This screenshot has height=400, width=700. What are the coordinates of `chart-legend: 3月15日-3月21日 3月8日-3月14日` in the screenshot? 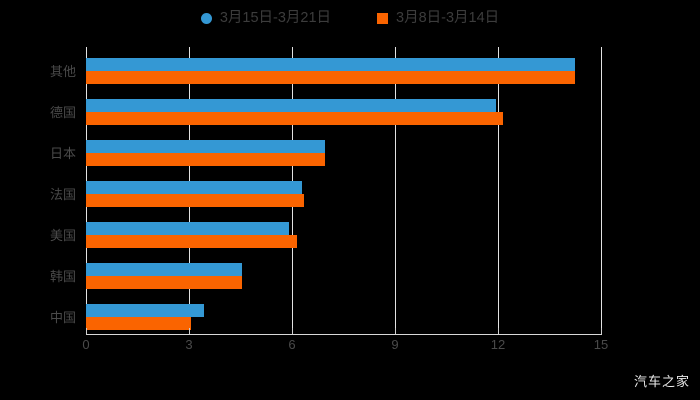 It's located at (350, 18).